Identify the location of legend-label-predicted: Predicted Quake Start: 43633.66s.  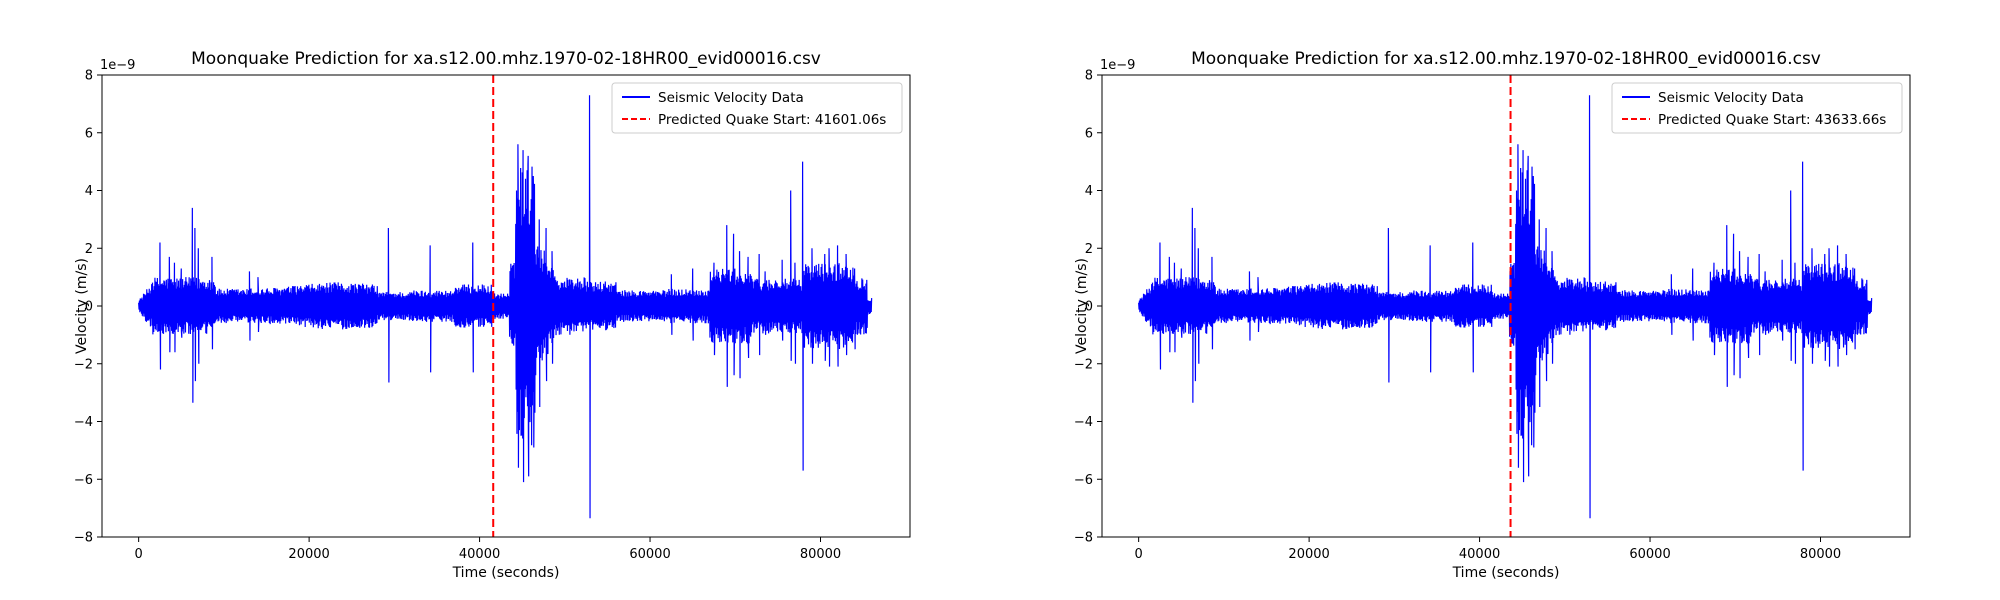
(1772, 120).